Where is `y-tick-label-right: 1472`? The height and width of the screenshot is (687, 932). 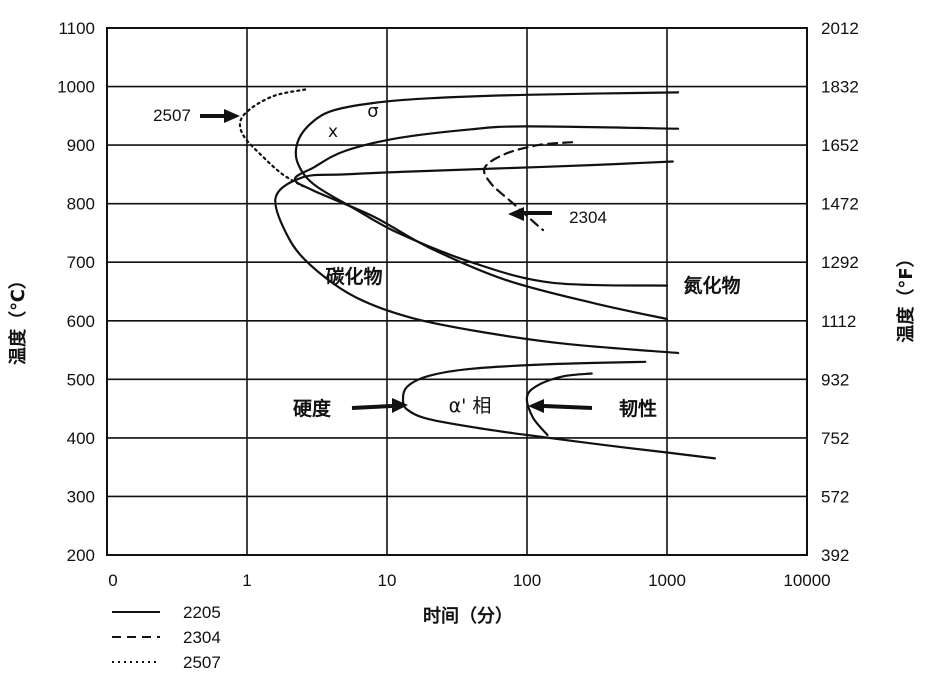 y-tick-label-right: 1472 is located at coordinates (840, 204).